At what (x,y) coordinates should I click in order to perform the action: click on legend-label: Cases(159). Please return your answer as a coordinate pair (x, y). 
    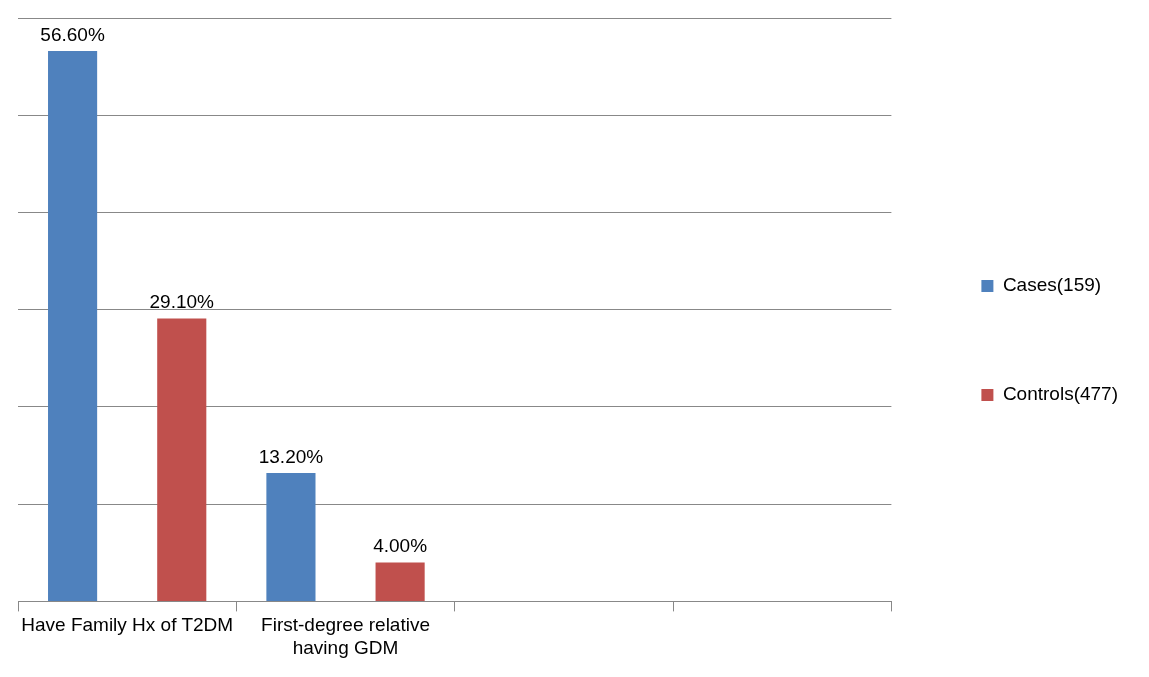
    Looking at the image, I should click on (1052, 285).